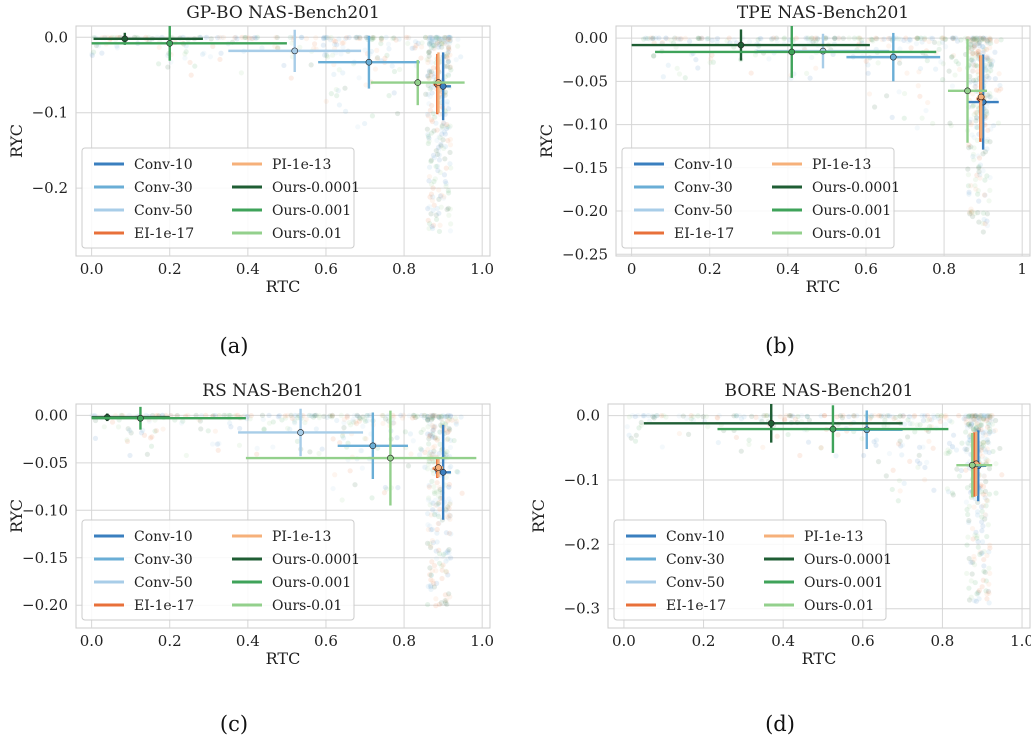  Describe the element at coordinates (283, 658) in the screenshot. I see `x-axis-label: RTC` at that location.